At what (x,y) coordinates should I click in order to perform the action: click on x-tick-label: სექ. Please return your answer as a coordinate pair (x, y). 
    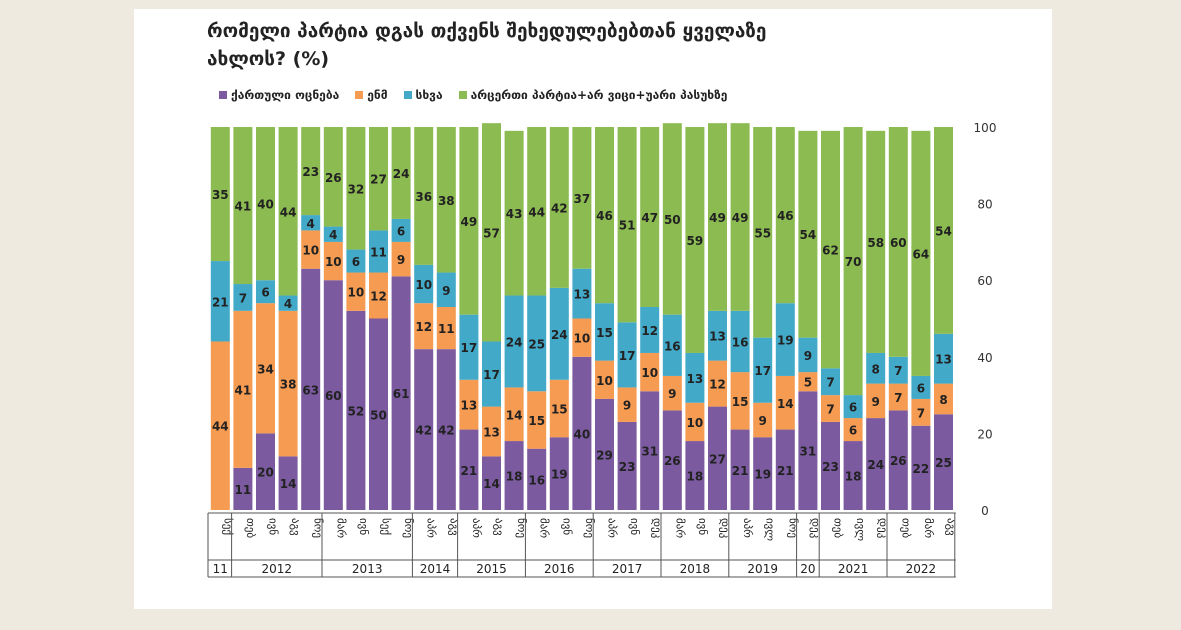
    Looking at the image, I should click on (386, 526).